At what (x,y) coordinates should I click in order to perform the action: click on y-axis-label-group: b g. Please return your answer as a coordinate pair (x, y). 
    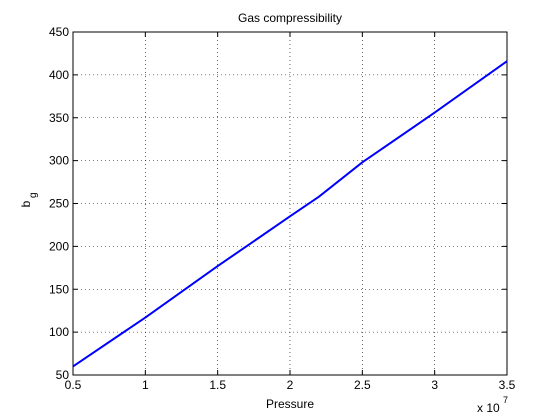
    Looking at the image, I should click on (29, 199).